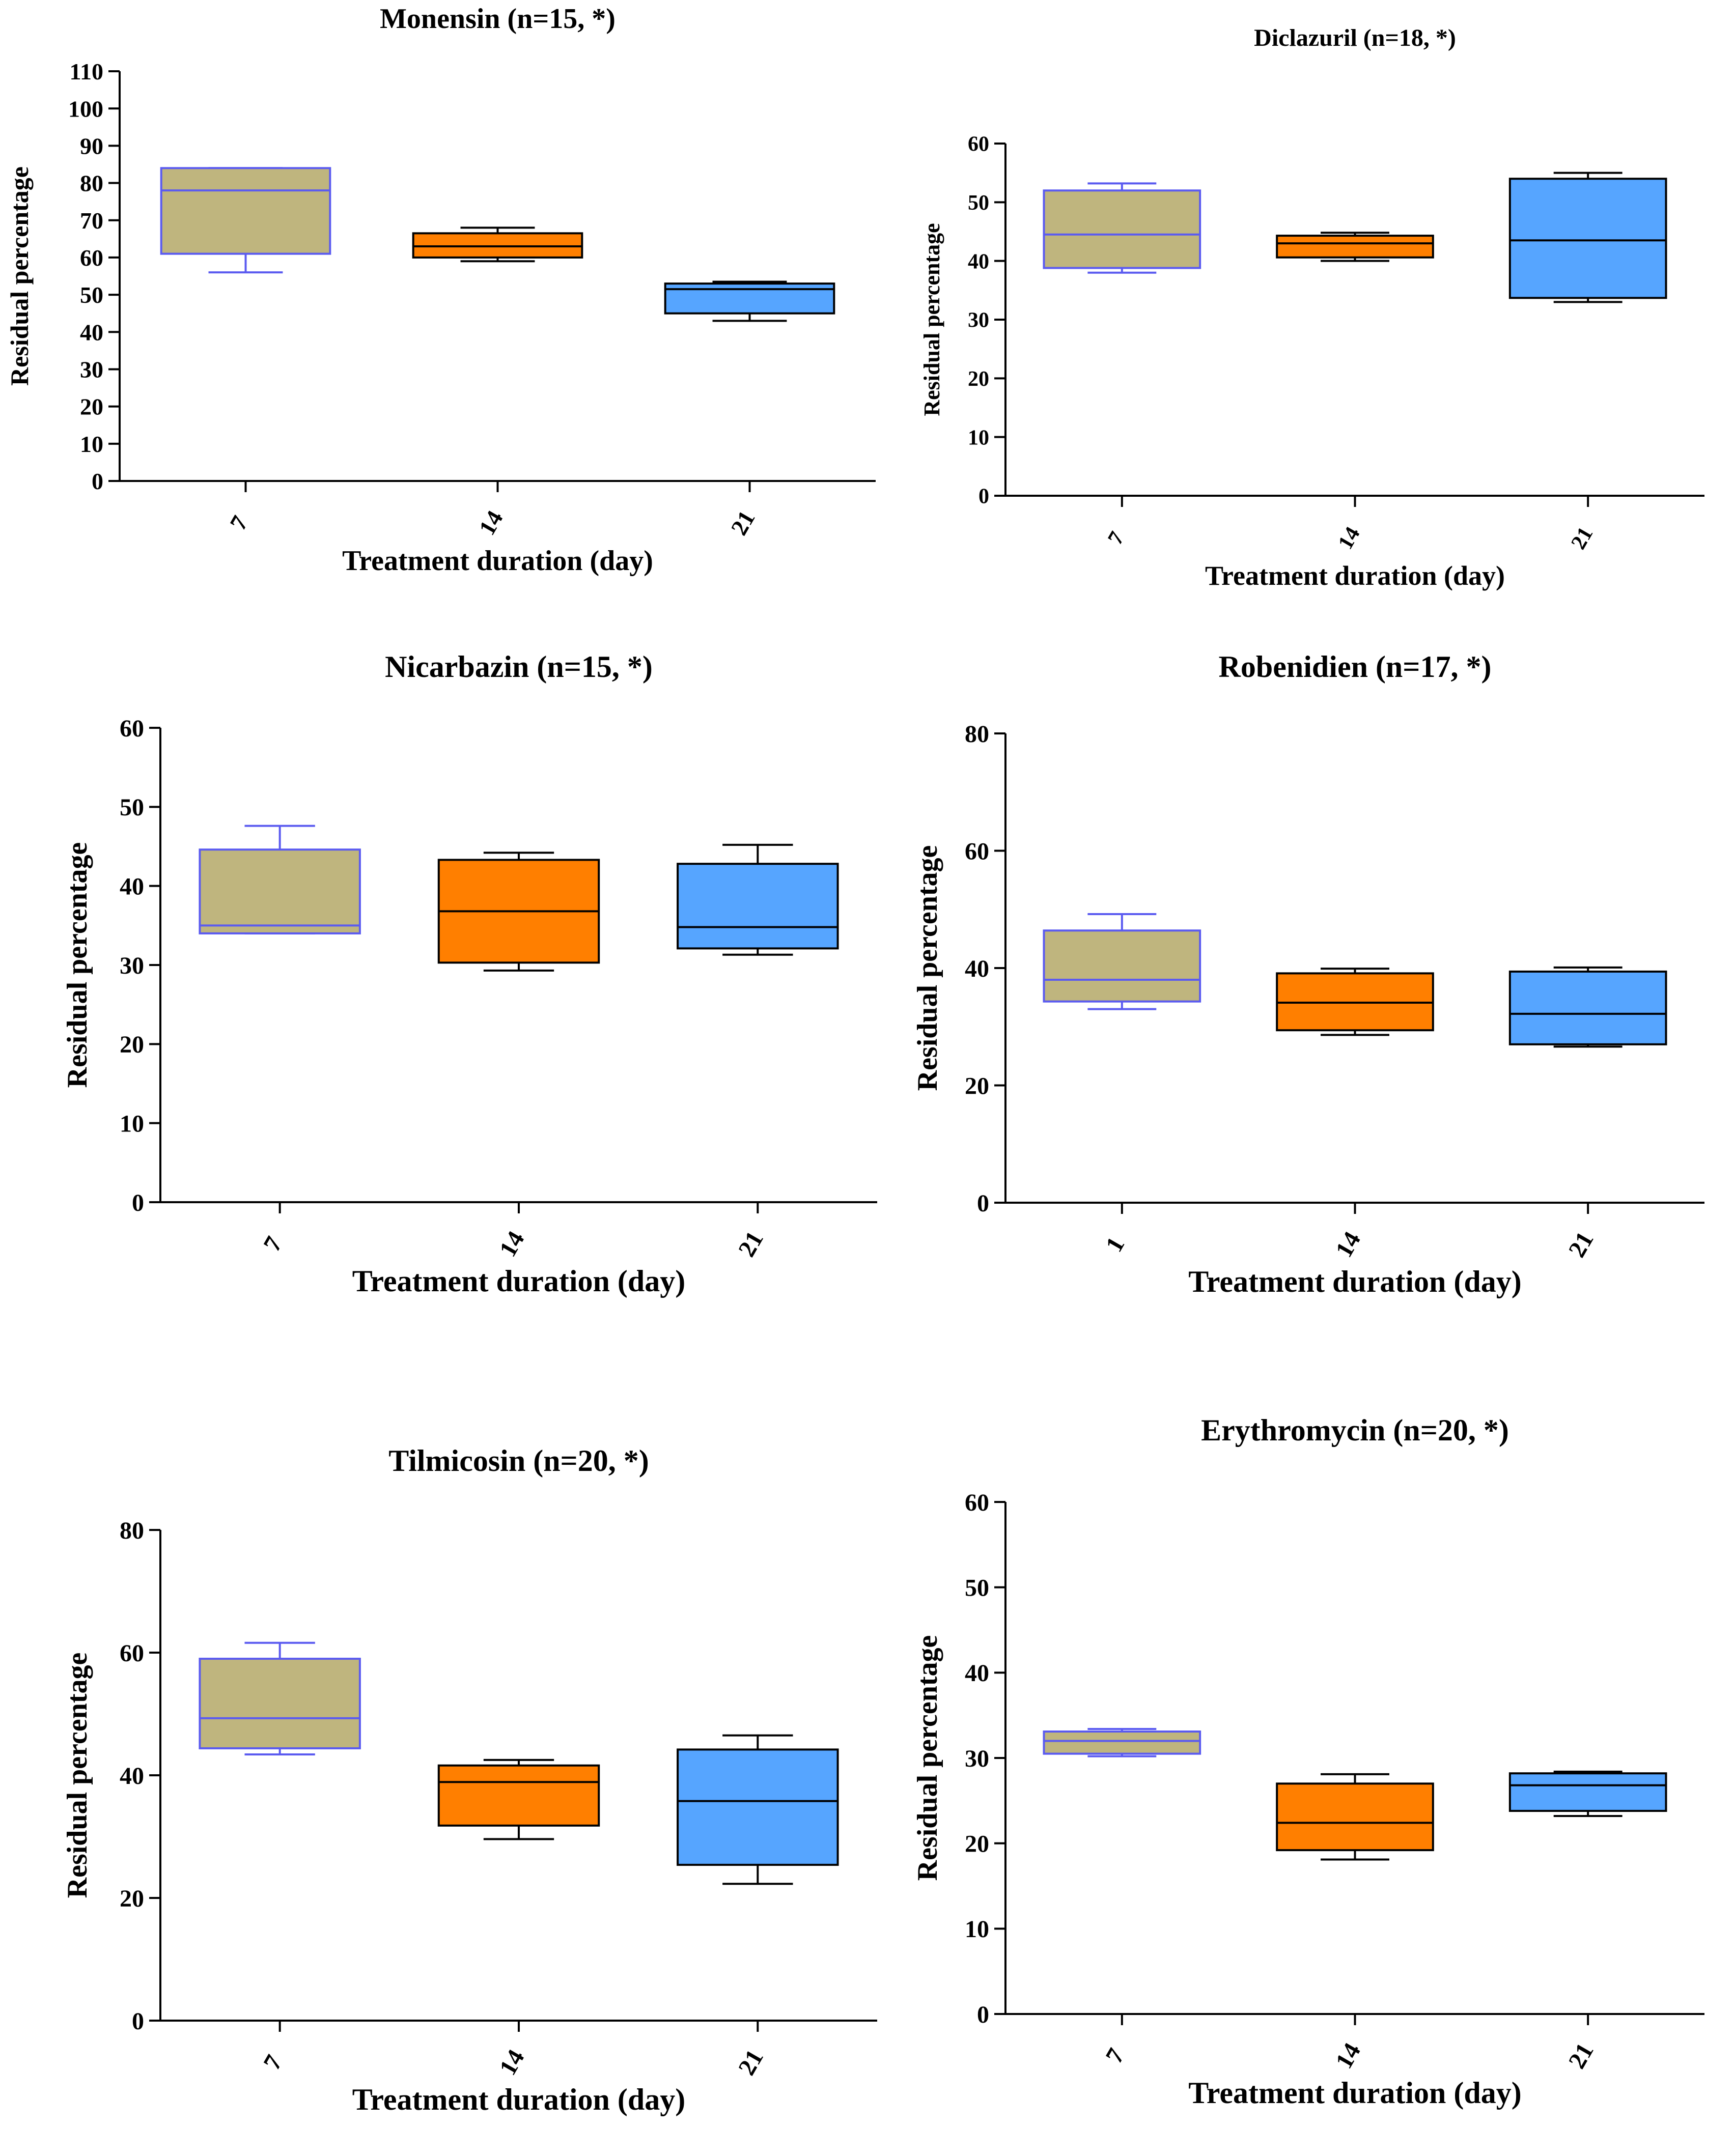 The height and width of the screenshot is (2156, 1734). Describe the element at coordinates (518, 1461) in the screenshot. I see `chart-title: Tilmicosin (n=20, *)` at that location.